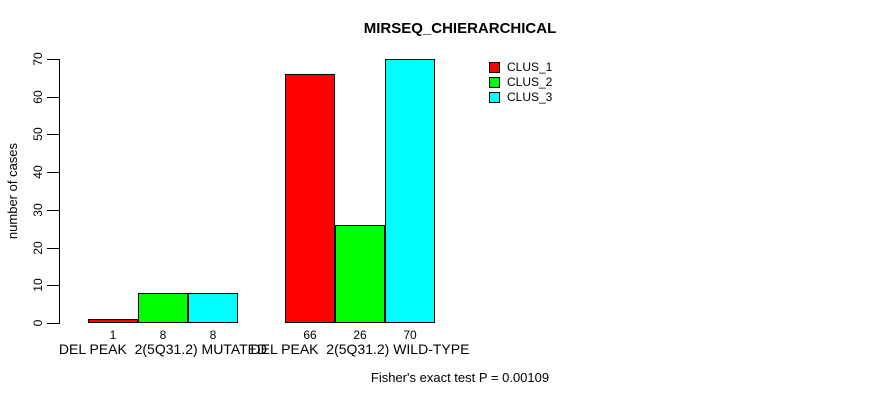  What do you see at coordinates (38, 59) in the screenshot?
I see `y-tick-label: 70` at bounding box center [38, 59].